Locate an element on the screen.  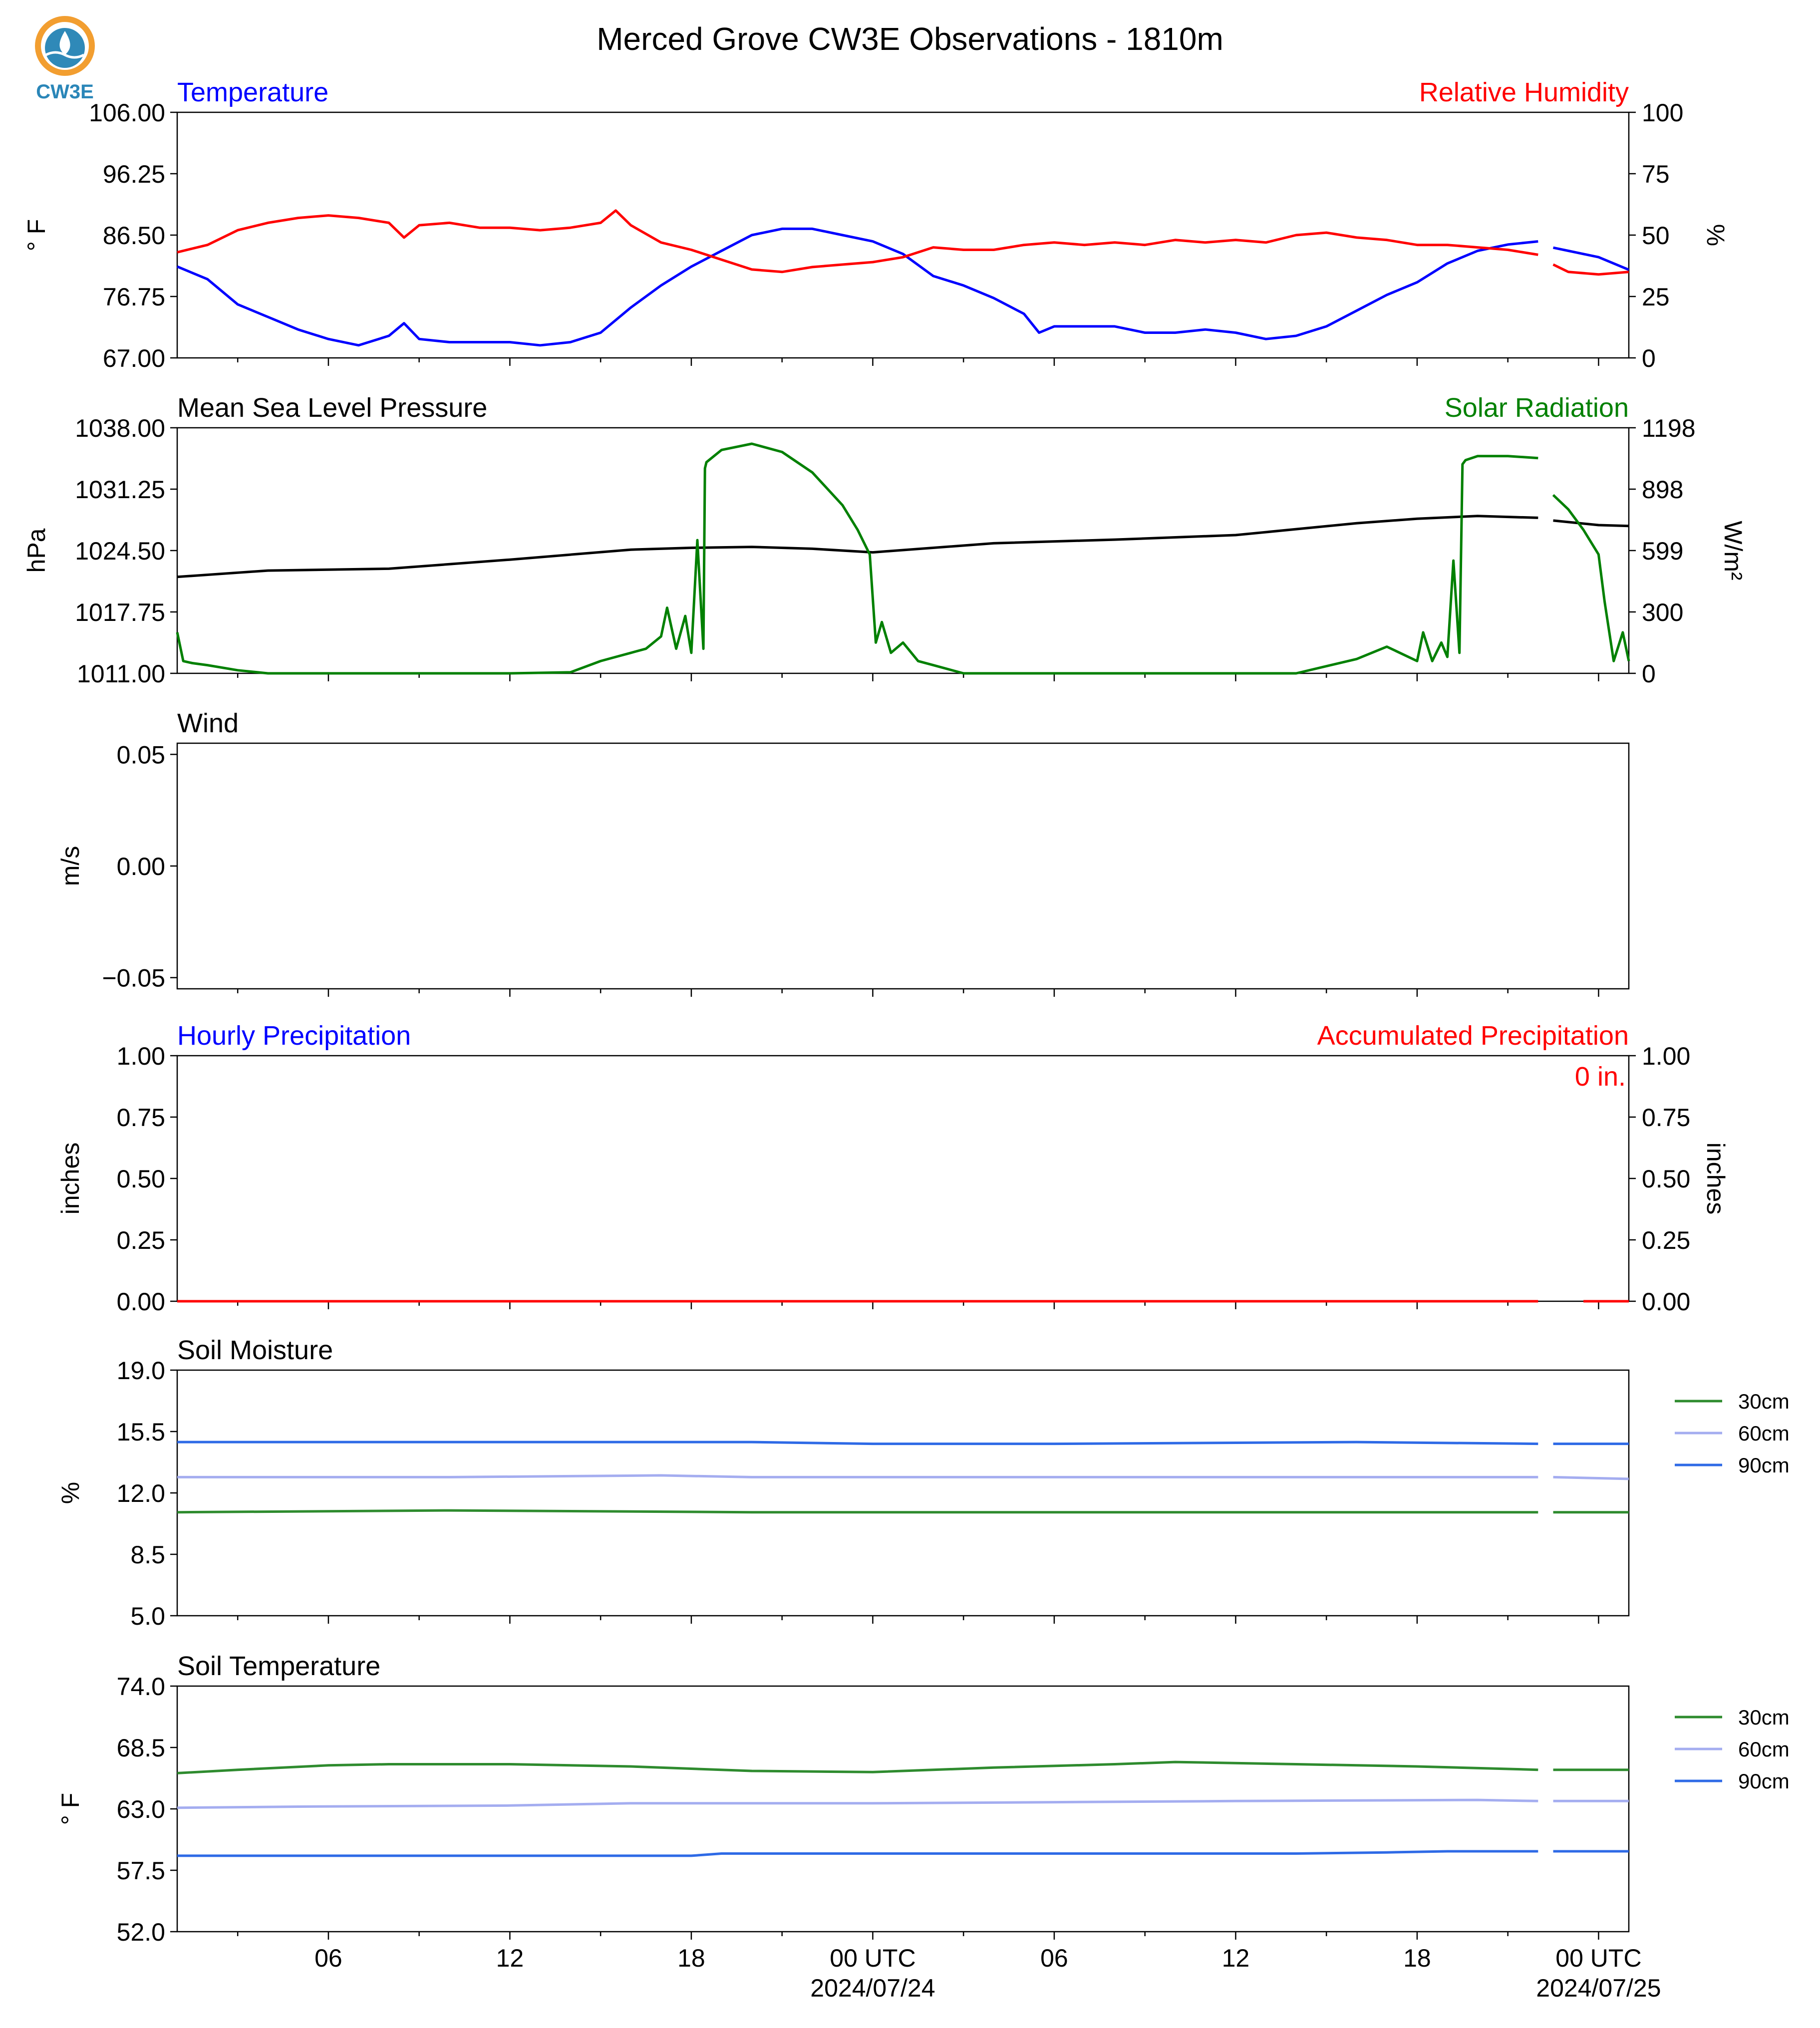
y-tick-label: 86.50 is located at coordinates (134, 236).